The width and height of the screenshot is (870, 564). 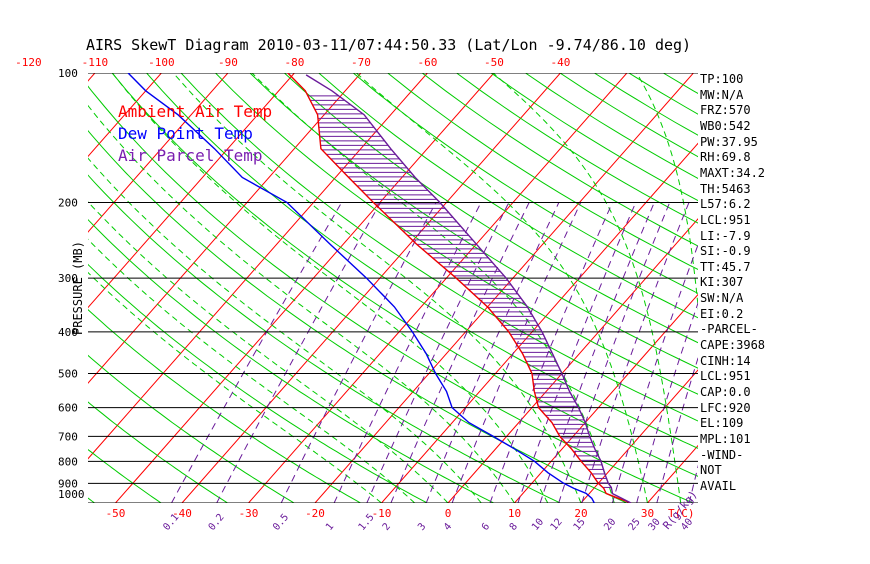 I want to click on index-line: WB0:542, so click(x=725, y=126).